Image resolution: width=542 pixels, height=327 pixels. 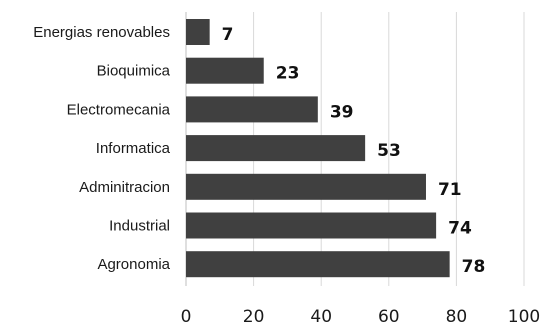 I want to click on value-label: 74, so click(x=460, y=229).